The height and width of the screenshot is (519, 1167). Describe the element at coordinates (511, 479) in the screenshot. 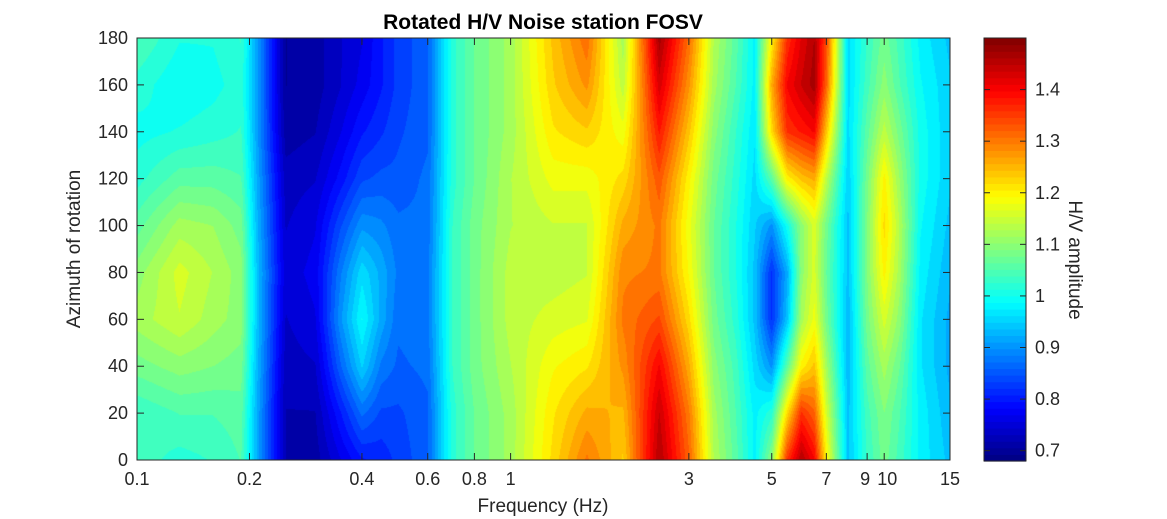

I see `x-tick-label: 1` at that location.